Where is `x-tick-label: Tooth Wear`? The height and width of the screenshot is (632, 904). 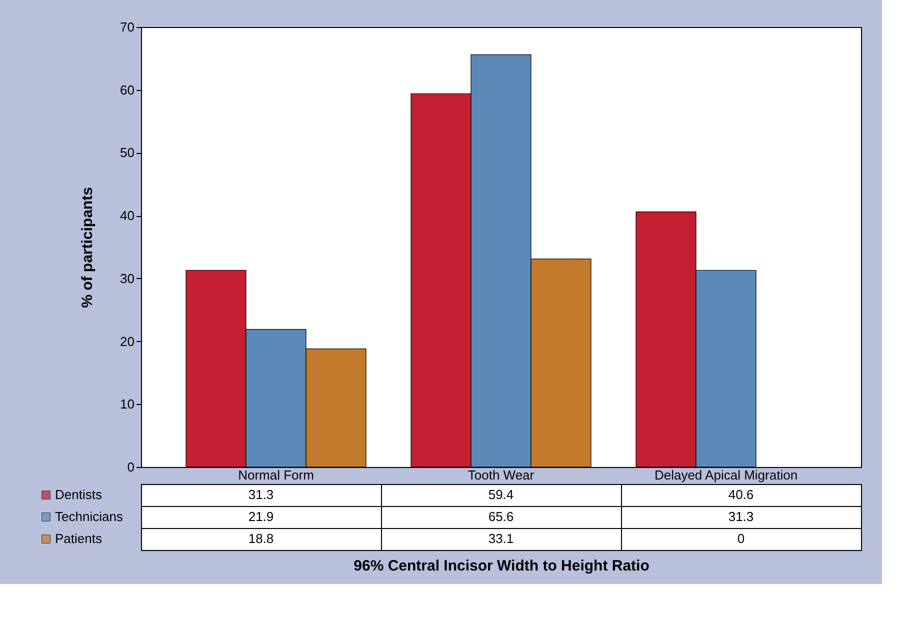 x-tick-label: Tooth Wear is located at coordinates (501, 475).